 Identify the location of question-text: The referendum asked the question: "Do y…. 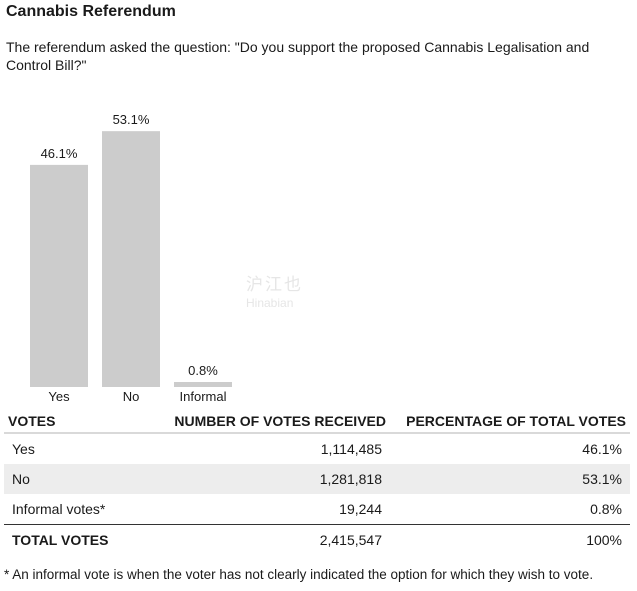
(298, 56).